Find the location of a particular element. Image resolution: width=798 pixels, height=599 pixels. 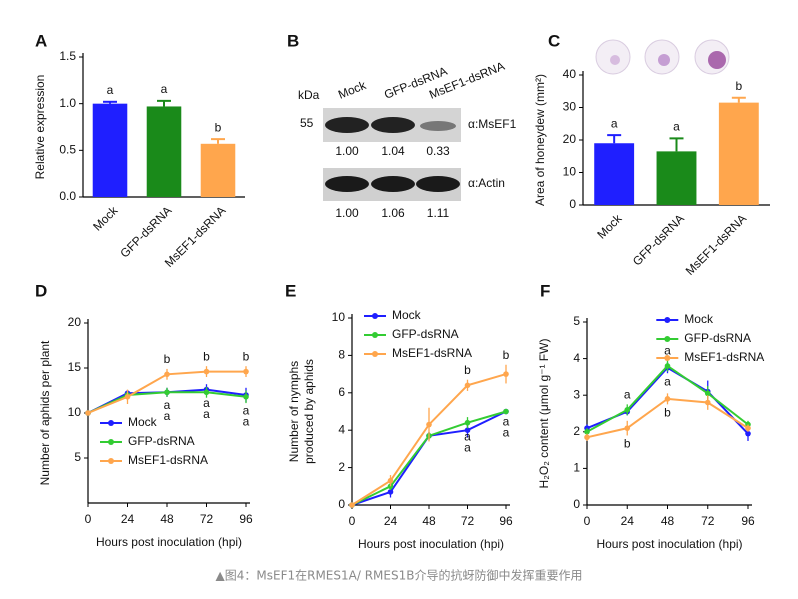

x-tick-label: Mock is located at coordinates (105, 218).